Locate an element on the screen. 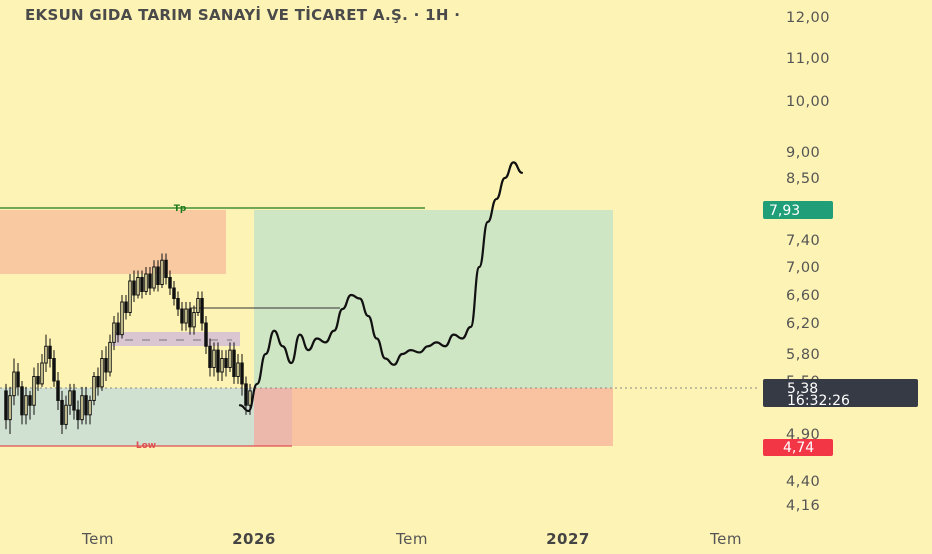 The image size is (932, 554). low-price-value: 4,74 is located at coordinates (798, 448).